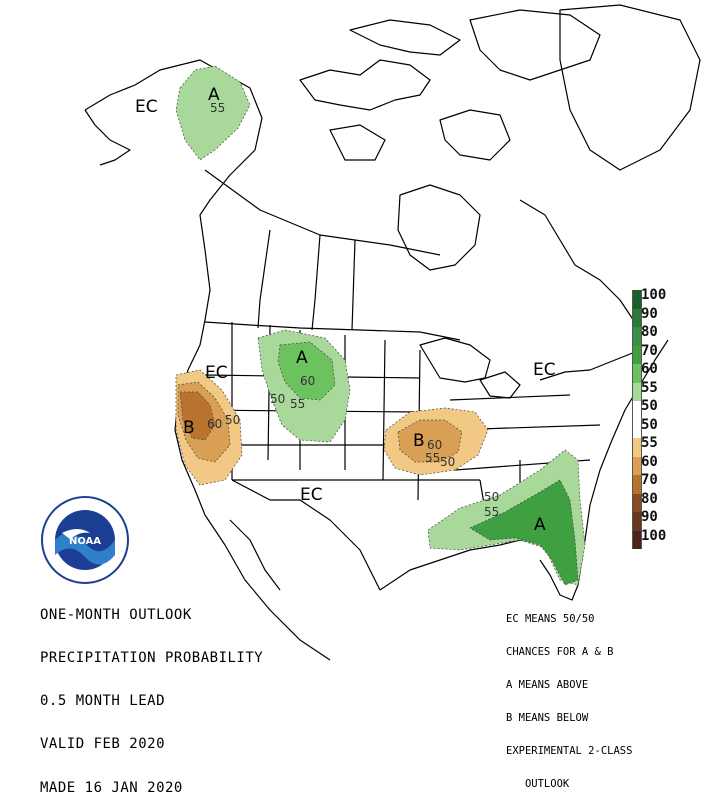  What do you see at coordinates (447, 462) in the screenshot?
I see `contour-ohio-50: 50` at bounding box center [447, 462].